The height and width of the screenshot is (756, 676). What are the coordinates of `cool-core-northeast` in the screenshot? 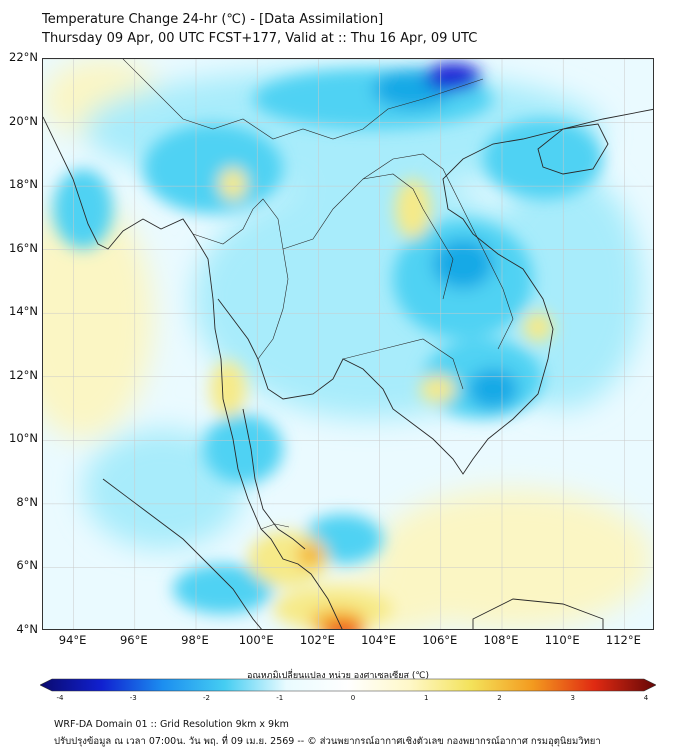 It's located at (543, 159).